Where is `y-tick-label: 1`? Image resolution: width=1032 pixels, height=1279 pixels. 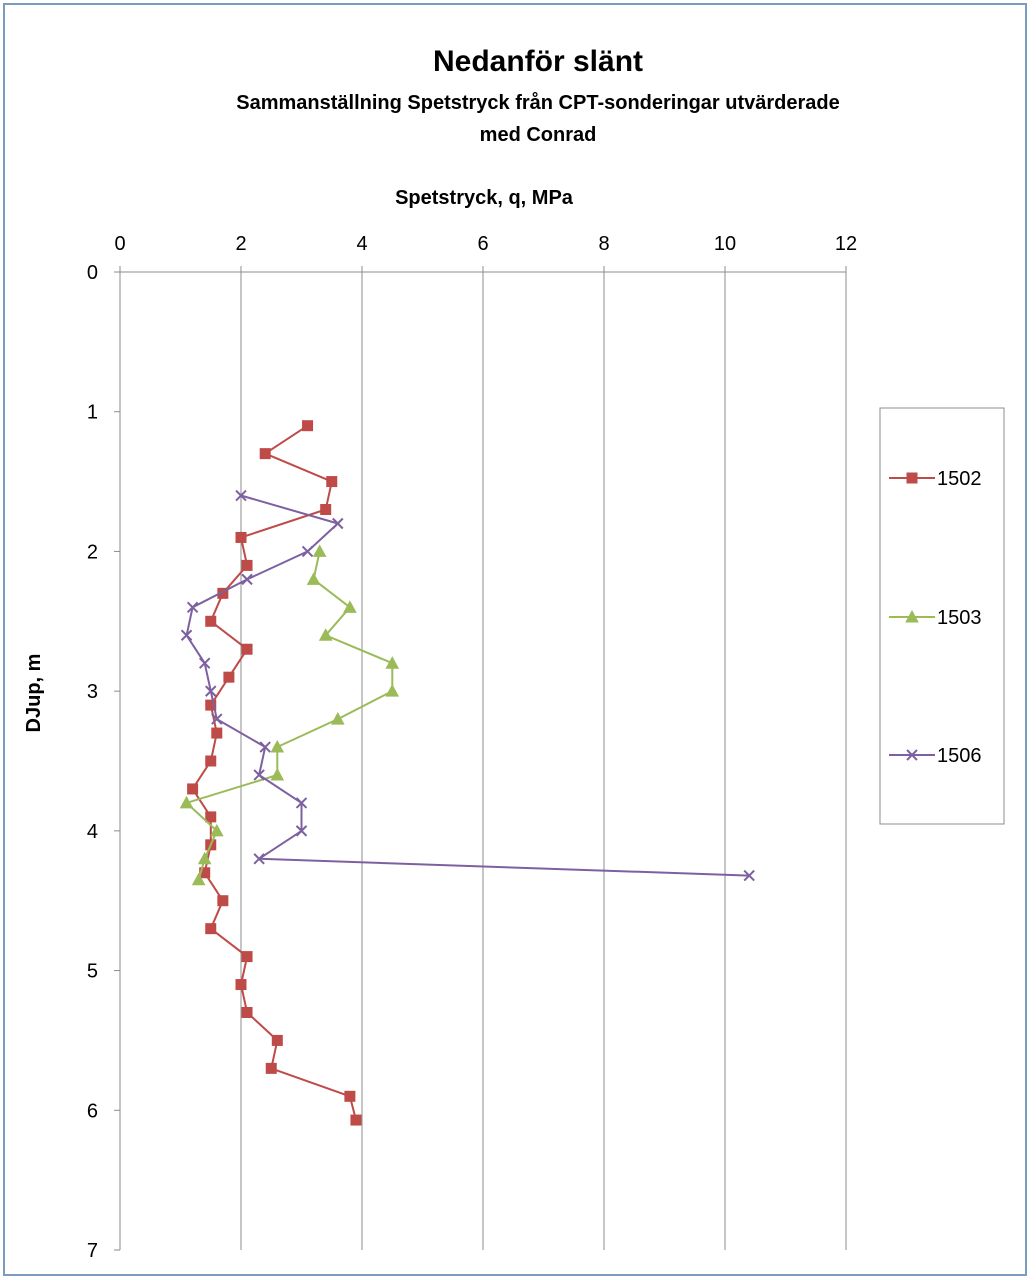 y-tick-label: 1 is located at coordinates (92, 413).